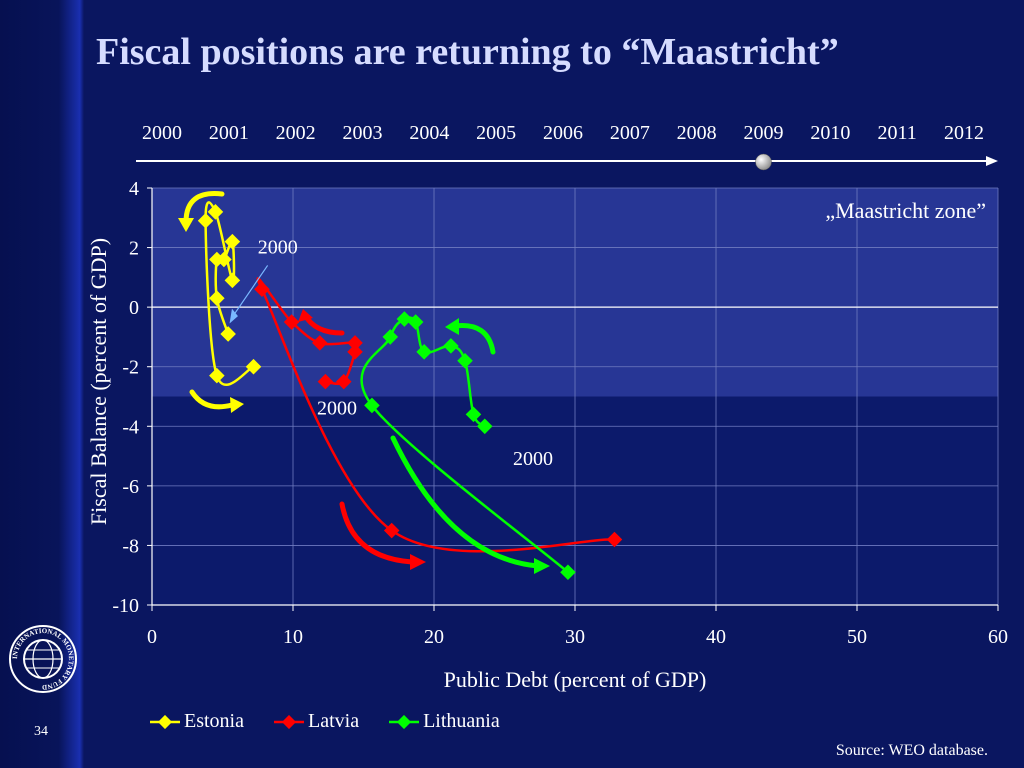 The height and width of the screenshot is (768, 1024). Describe the element at coordinates (404, 721) in the screenshot. I see `legend-key-lithuania` at that location.